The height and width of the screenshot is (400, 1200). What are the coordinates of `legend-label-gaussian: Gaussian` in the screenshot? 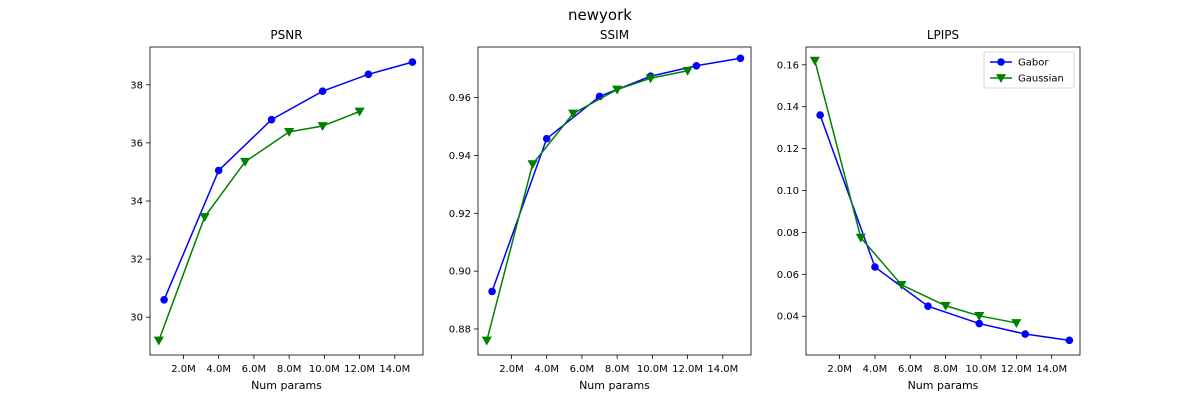 It's located at (1041, 79).